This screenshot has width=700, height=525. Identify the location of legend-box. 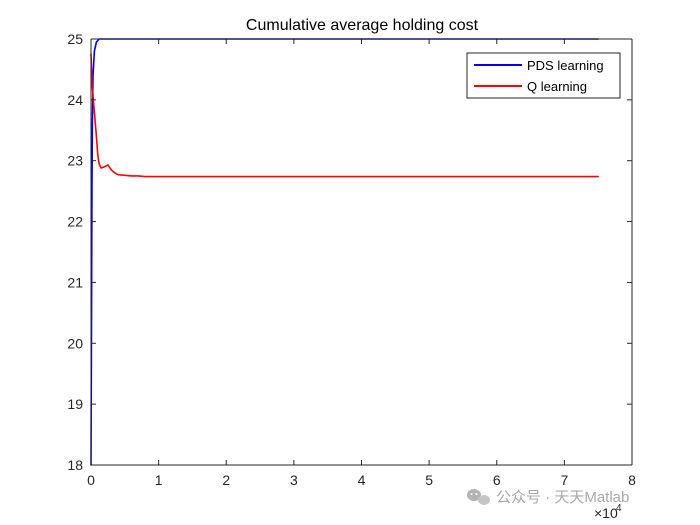
(543, 75).